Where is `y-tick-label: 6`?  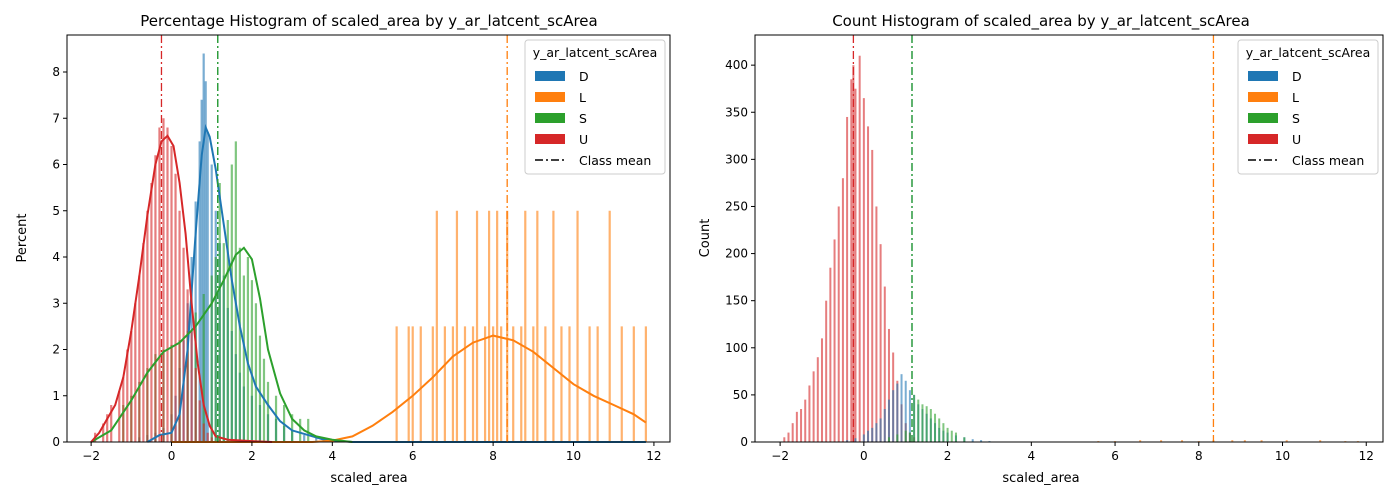 y-tick-label: 6 is located at coordinates (56, 165).